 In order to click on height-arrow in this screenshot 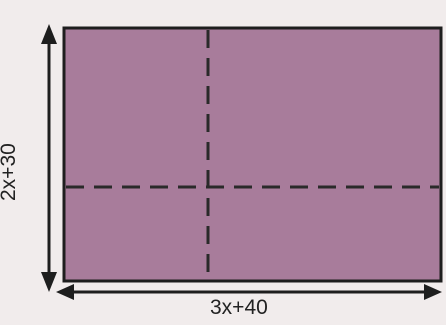, I will do `click(49, 158)`.